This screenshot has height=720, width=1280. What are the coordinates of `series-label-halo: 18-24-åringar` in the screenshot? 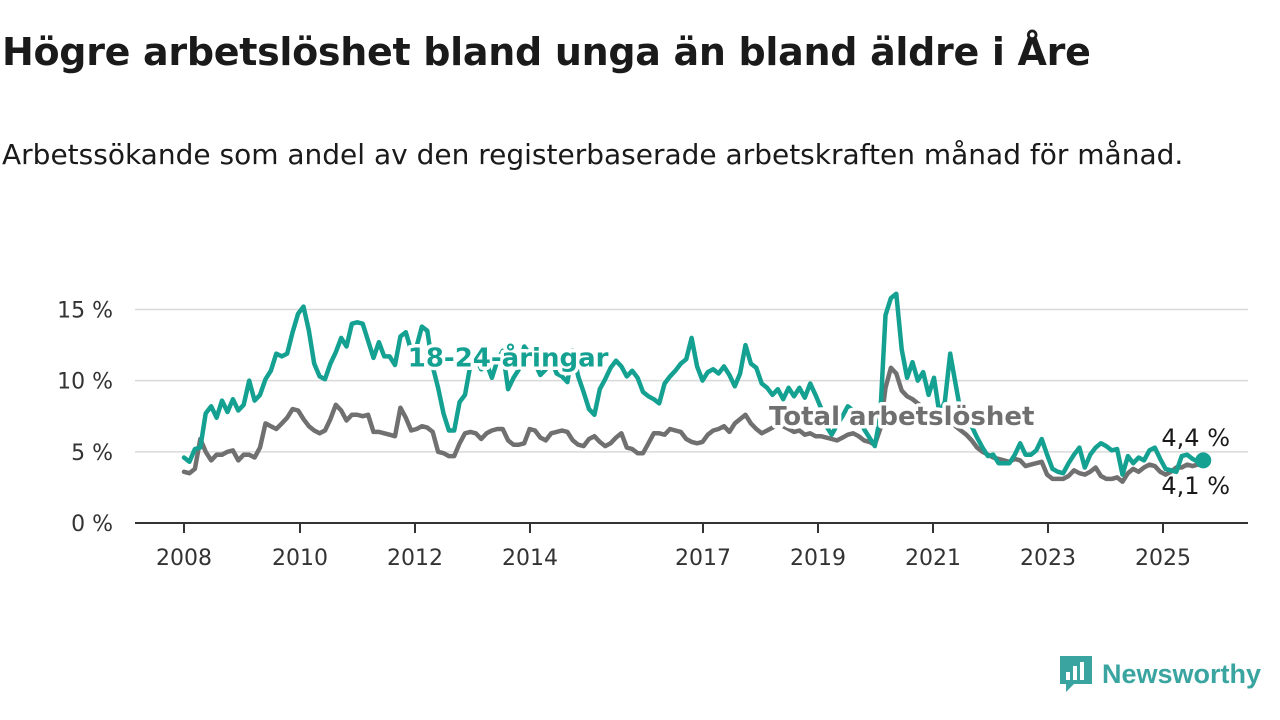 It's located at (508, 357).